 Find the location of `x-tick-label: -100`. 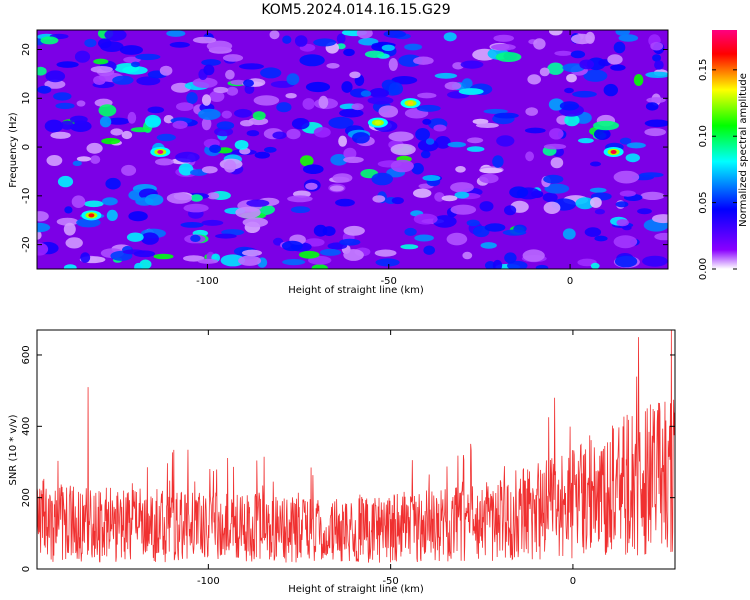

x-tick-label: -100 is located at coordinates (207, 281).